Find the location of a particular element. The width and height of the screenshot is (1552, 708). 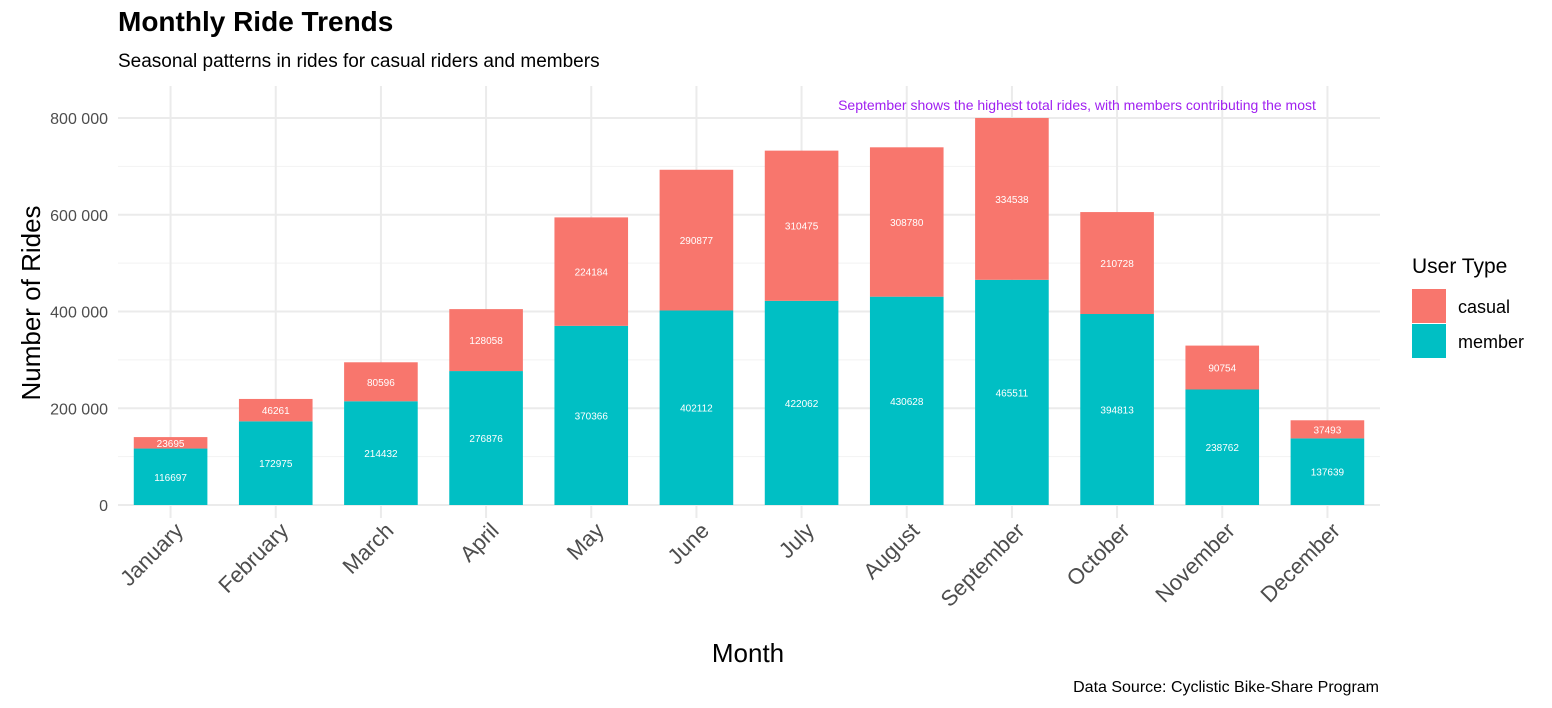

legend-swatch-member is located at coordinates (1429, 341).